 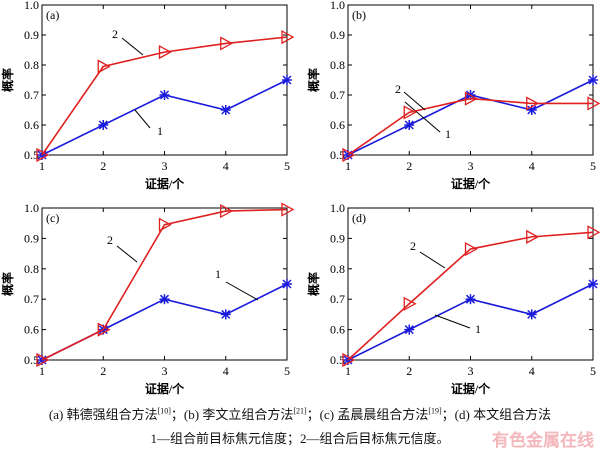 What do you see at coordinates (496, 414) in the screenshot?
I see `caption-d: ；(d) 本文组合方法` at bounding box center [496, 414].